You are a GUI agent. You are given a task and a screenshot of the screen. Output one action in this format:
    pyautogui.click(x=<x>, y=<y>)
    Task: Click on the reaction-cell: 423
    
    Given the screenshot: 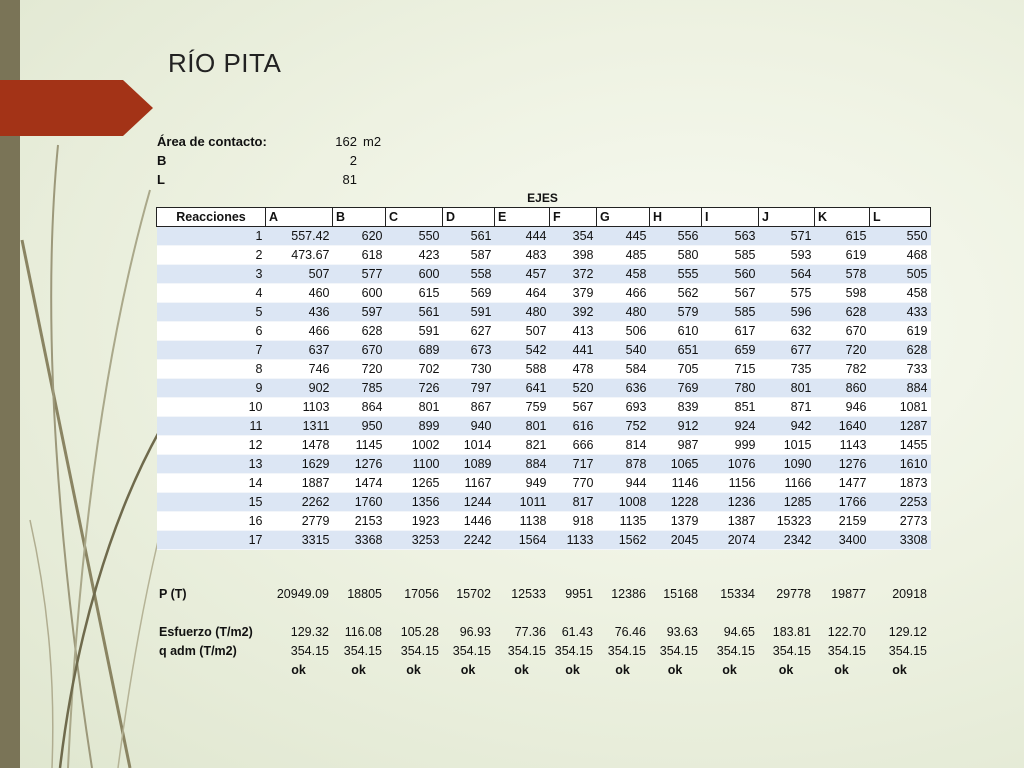 What is the action you would take?
    pyautogui.click(x=414, y=255)
    